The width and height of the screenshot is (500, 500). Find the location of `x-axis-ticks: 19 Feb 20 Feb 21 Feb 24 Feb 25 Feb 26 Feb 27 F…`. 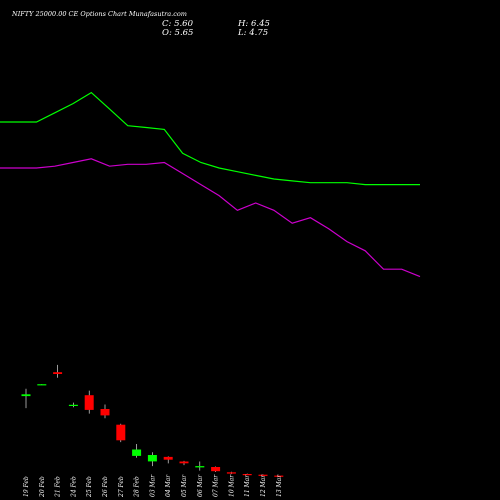

x-axis-ticks: 19 Feb 20 Feb 21 Feb 24 Feb 25 Feb 26 Feb 27 F… is located at coordinates (153, 486).